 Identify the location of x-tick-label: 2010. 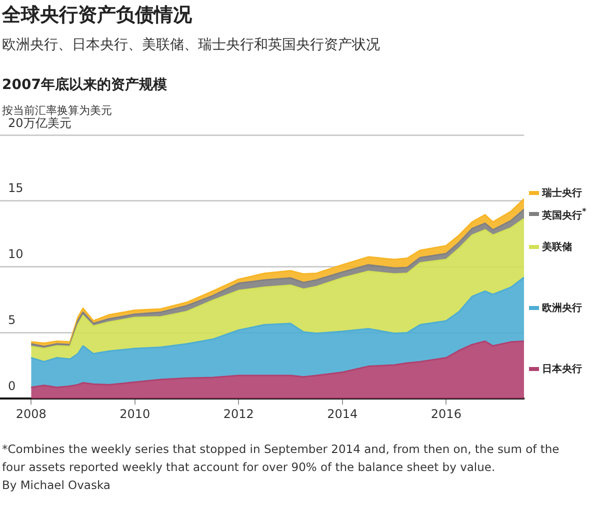
(135, 413).